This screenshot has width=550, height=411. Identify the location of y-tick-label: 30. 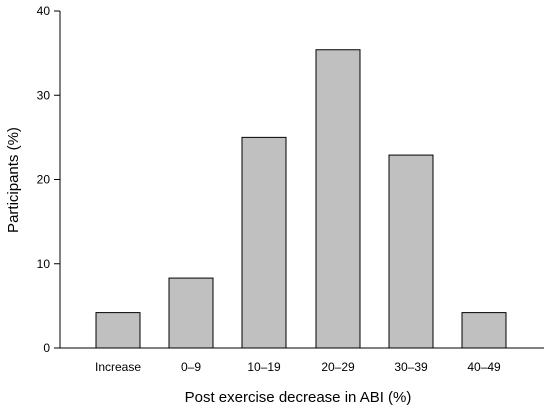
(44, 95).